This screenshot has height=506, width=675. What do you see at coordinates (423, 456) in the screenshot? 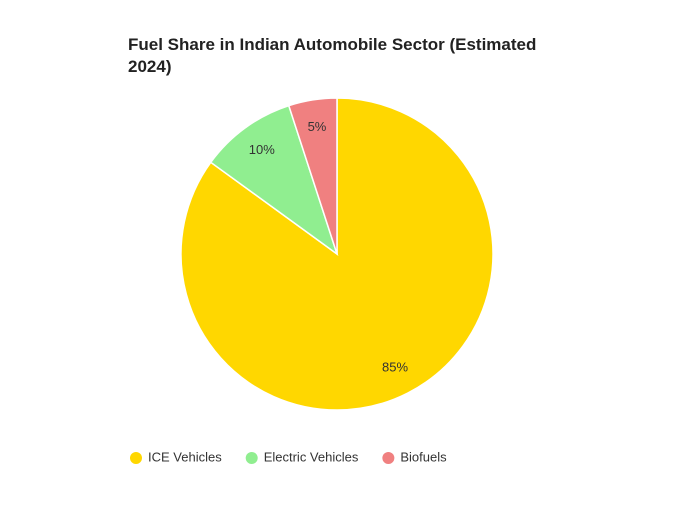
I see `legend-label: Biofuels` at bounding box center [423, 456].